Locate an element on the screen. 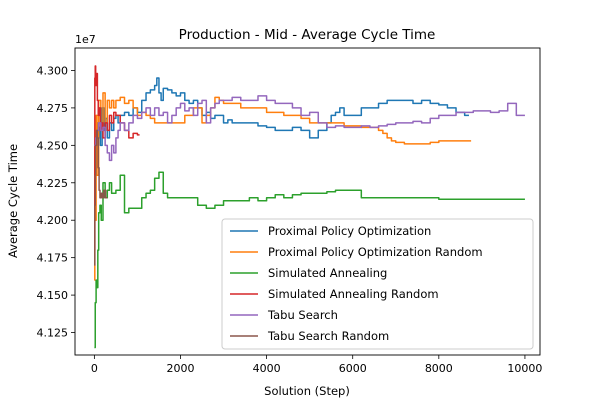  y-tick-label: 4.275 is located at coordinates (53, 108).